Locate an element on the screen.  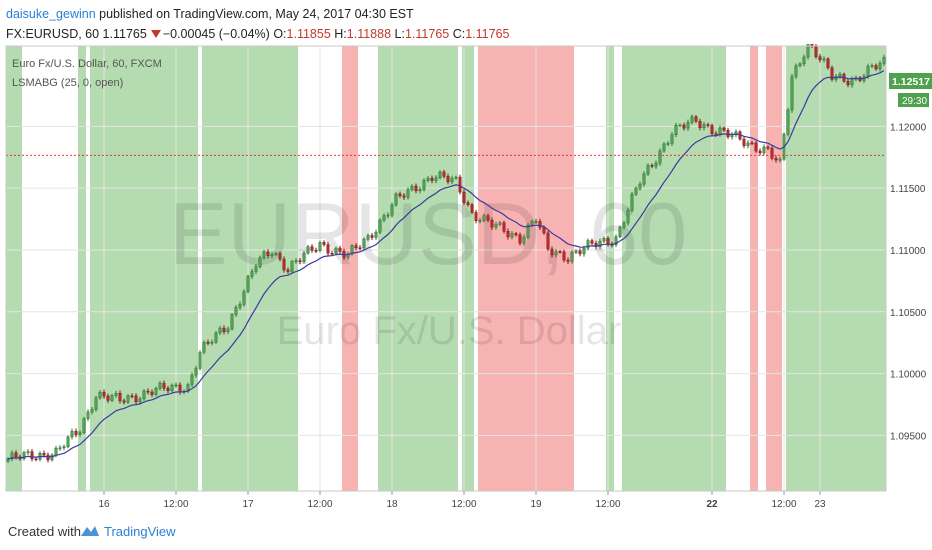
time-axis: 16 12:00 17 12:00 18 12:00 19 12:00 22 12:00 23 is located at coordinates (462, 500).